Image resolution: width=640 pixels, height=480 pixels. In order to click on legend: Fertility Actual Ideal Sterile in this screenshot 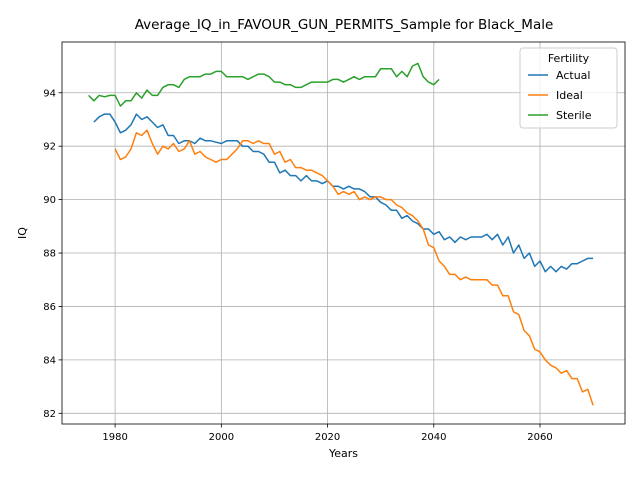, I will do `click(568, 88)`.